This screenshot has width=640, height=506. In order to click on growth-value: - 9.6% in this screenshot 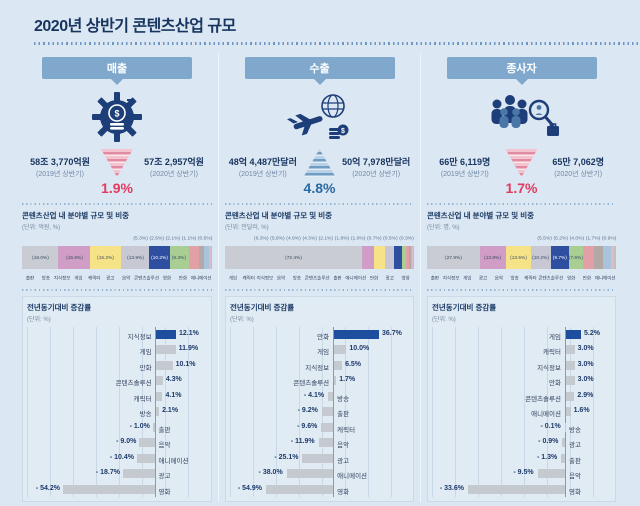, I will do `click(307, 426)`.